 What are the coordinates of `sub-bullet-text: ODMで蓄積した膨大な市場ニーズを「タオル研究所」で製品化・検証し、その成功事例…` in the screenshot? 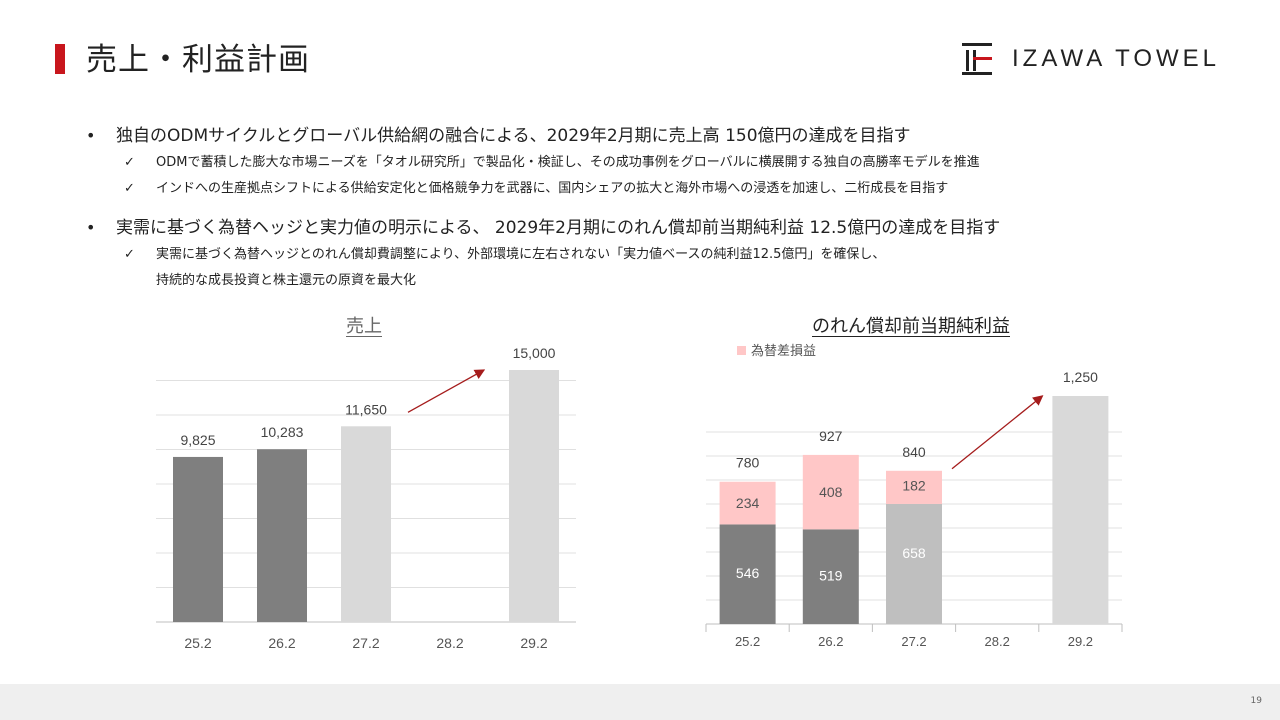 It's located at (568, 162).